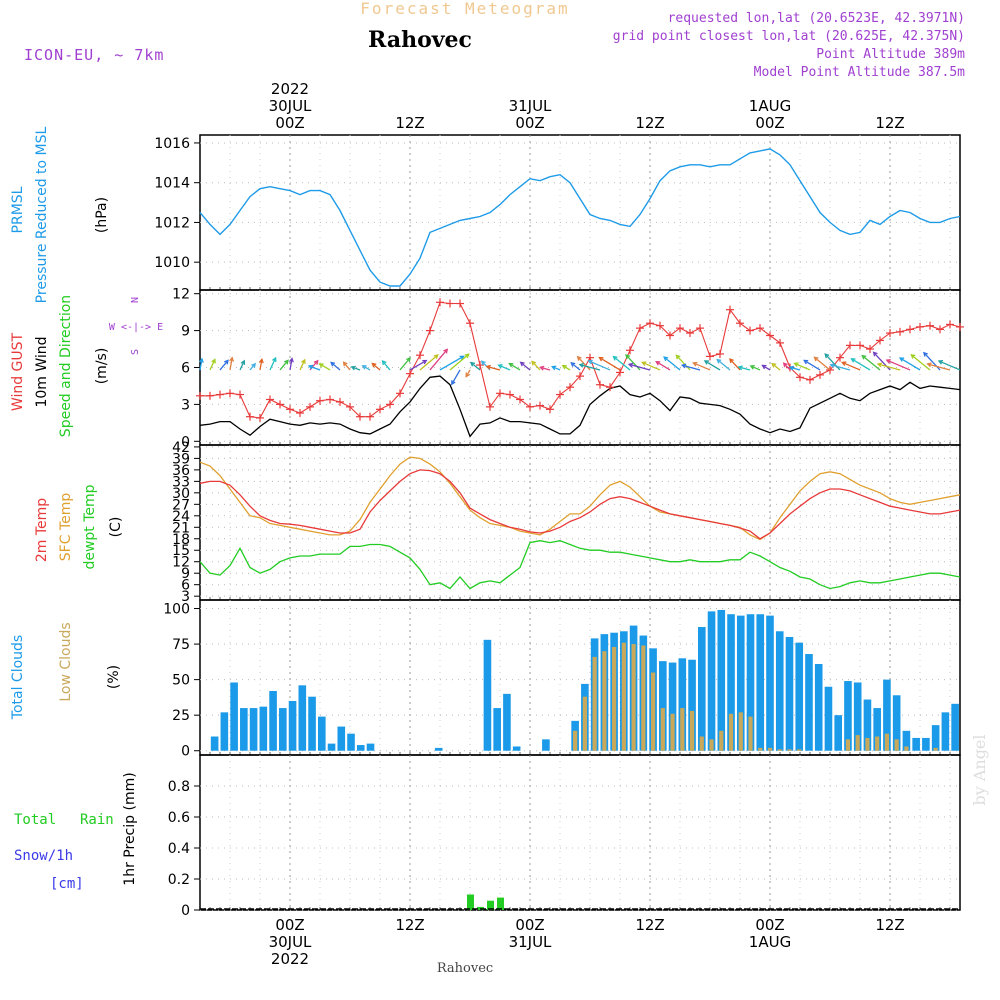 The width and height of the screenshot is (1000, 1000). I want to click on clouds-unit-label: (%), so click(114, 677).